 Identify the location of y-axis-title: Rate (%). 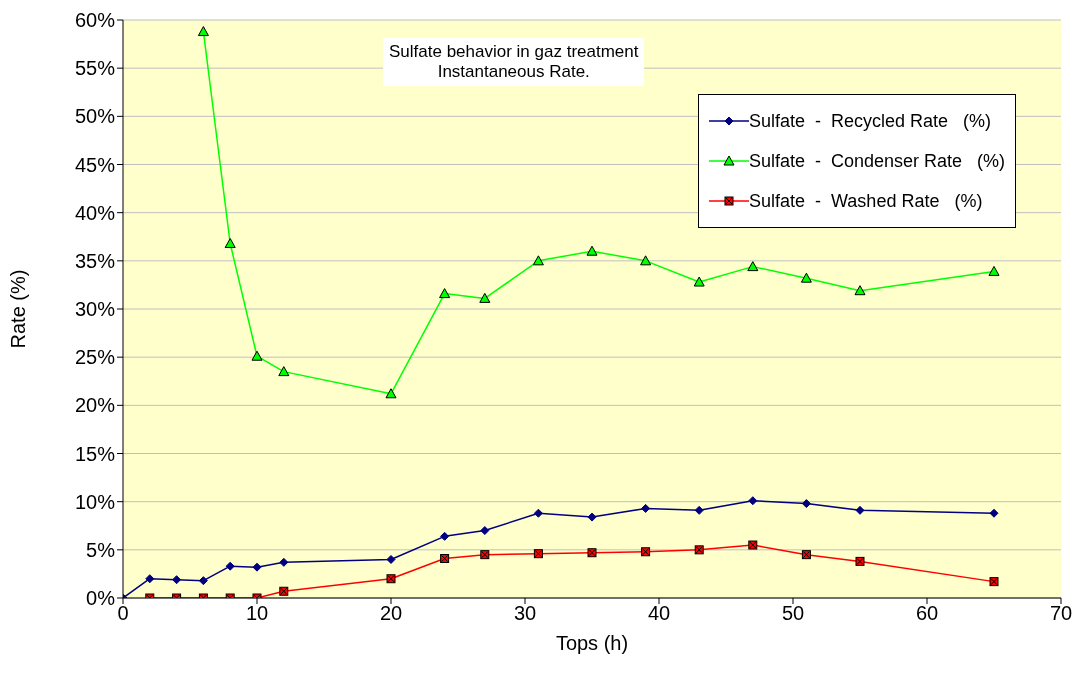
(18, 309).